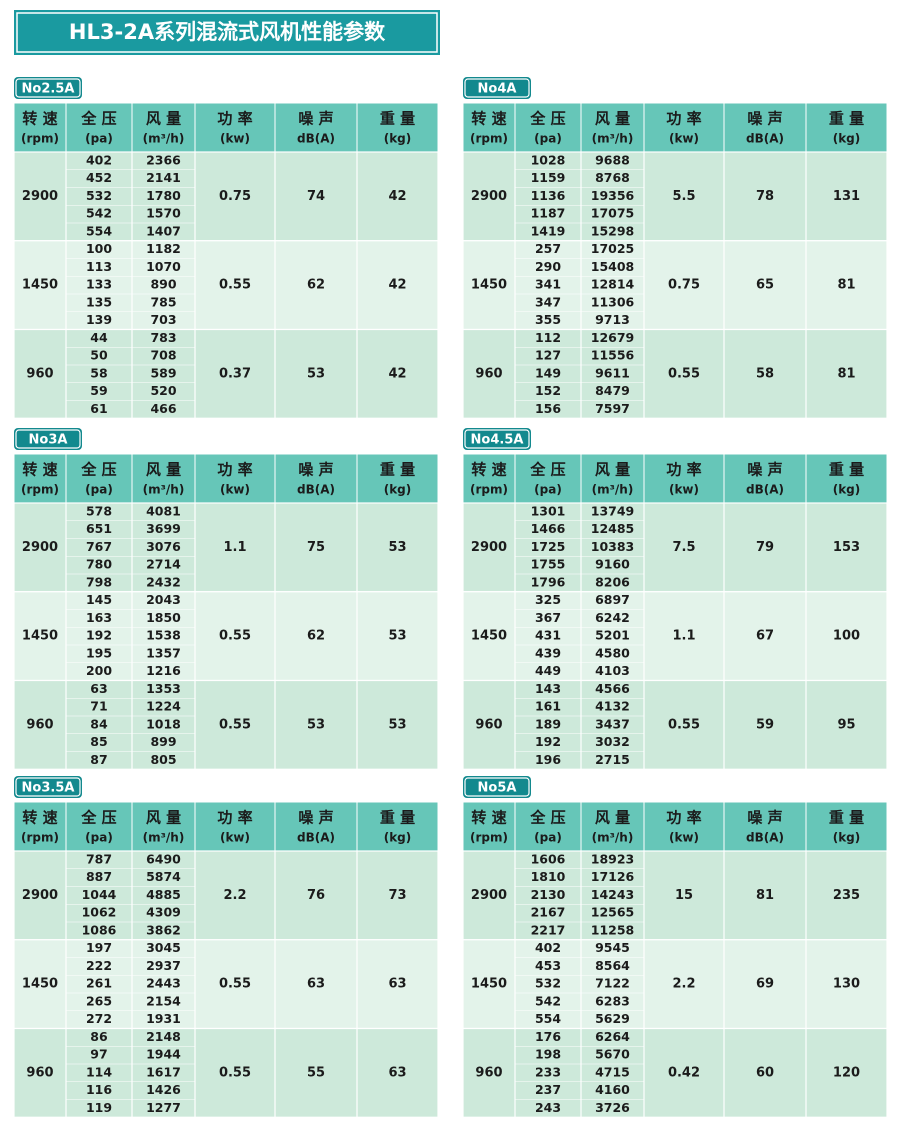 This screenshot has height=1122, width=900. What do you see at coordinates (235, 724) in the screenshot?
I see `power: 0.55` at bounding box center [235, 724].